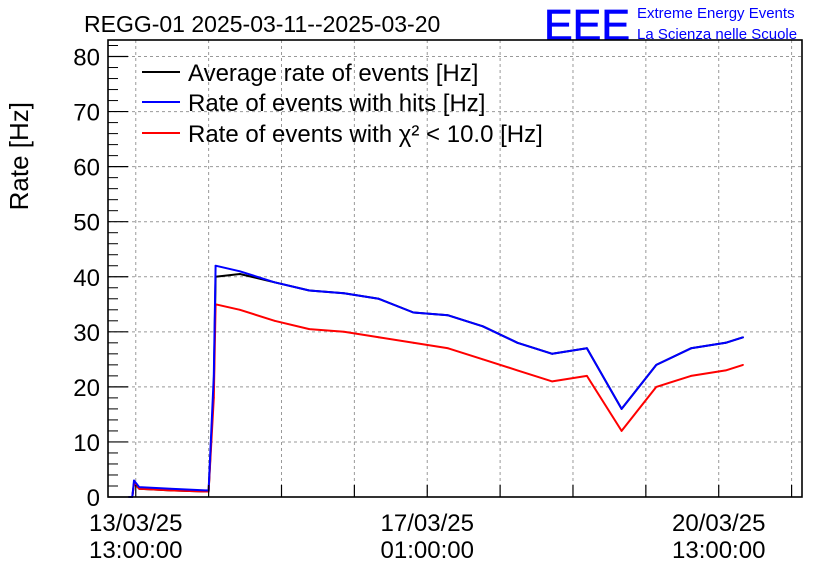 This screenshot has width=836, height=572. Describe the element at coordinates (718, 523) in the screenshot. I see `x-tick-label-date: 20/03/25` at that location.